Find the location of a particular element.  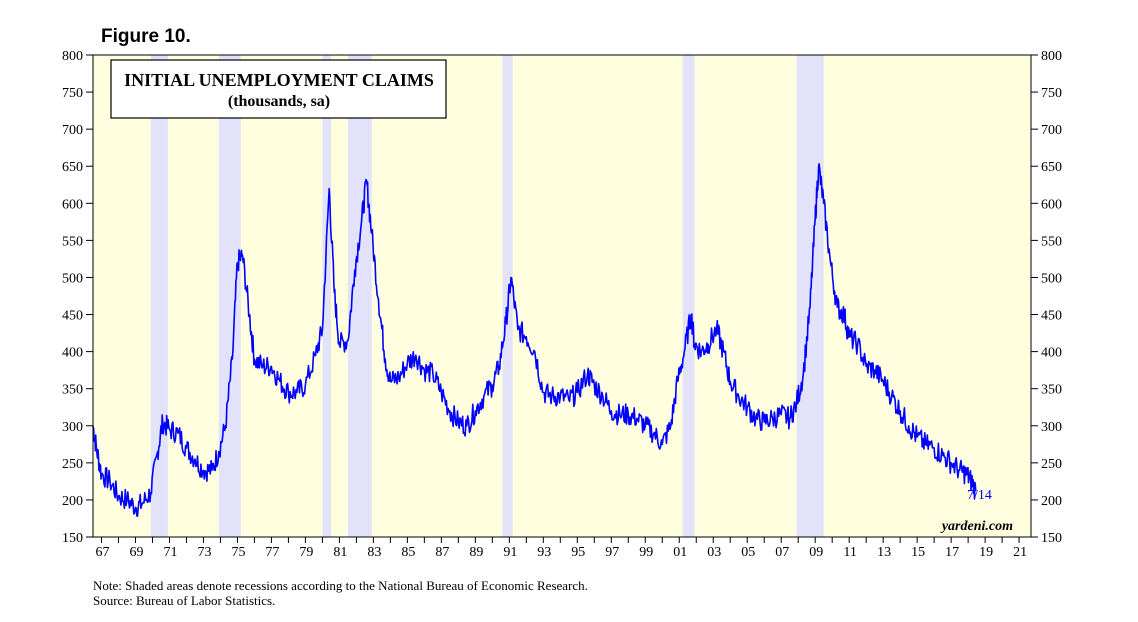

y-tick-label-right: 200 is located at coordinates (1051, 501).